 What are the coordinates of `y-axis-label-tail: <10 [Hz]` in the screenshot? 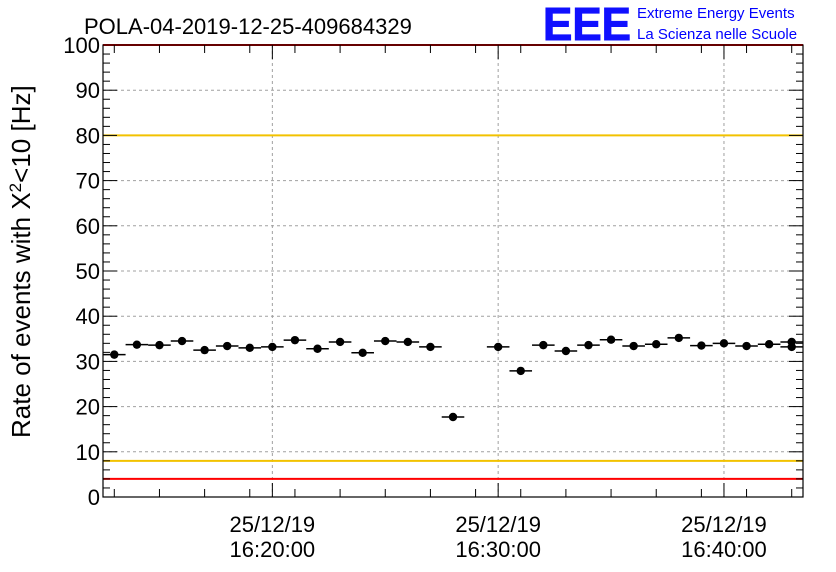 It's located at (21, 134).